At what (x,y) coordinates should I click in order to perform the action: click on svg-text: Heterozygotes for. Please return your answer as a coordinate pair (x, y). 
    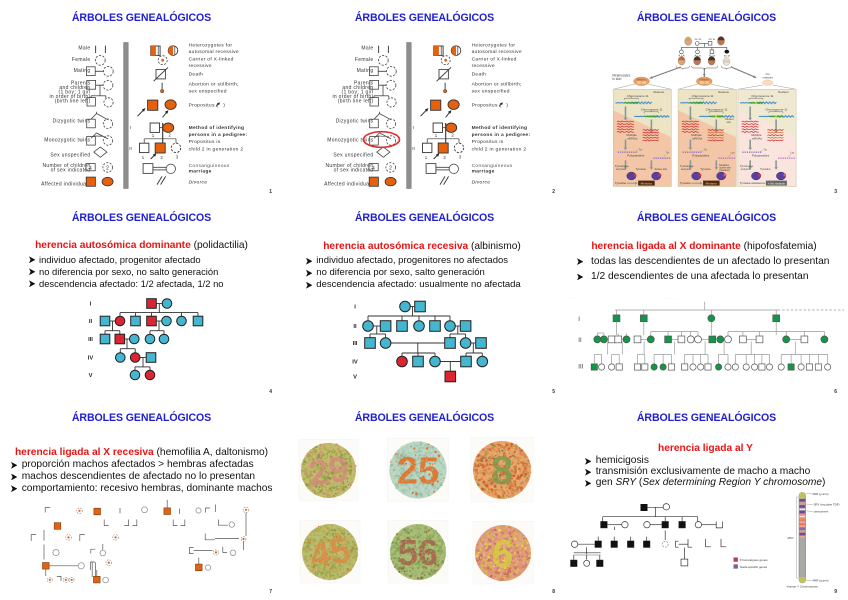
    Looking at the image, I should click on (211, 45).